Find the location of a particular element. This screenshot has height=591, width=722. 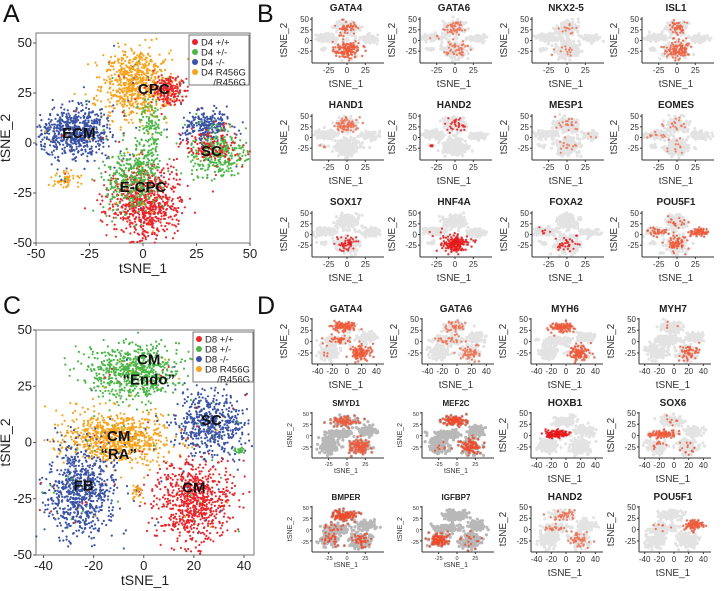

y-tick-label: -50 is located at coordinates (22, 242).